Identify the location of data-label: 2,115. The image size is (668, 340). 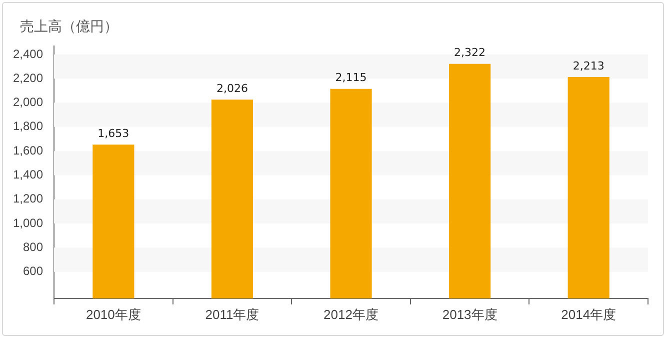
(351, 77).